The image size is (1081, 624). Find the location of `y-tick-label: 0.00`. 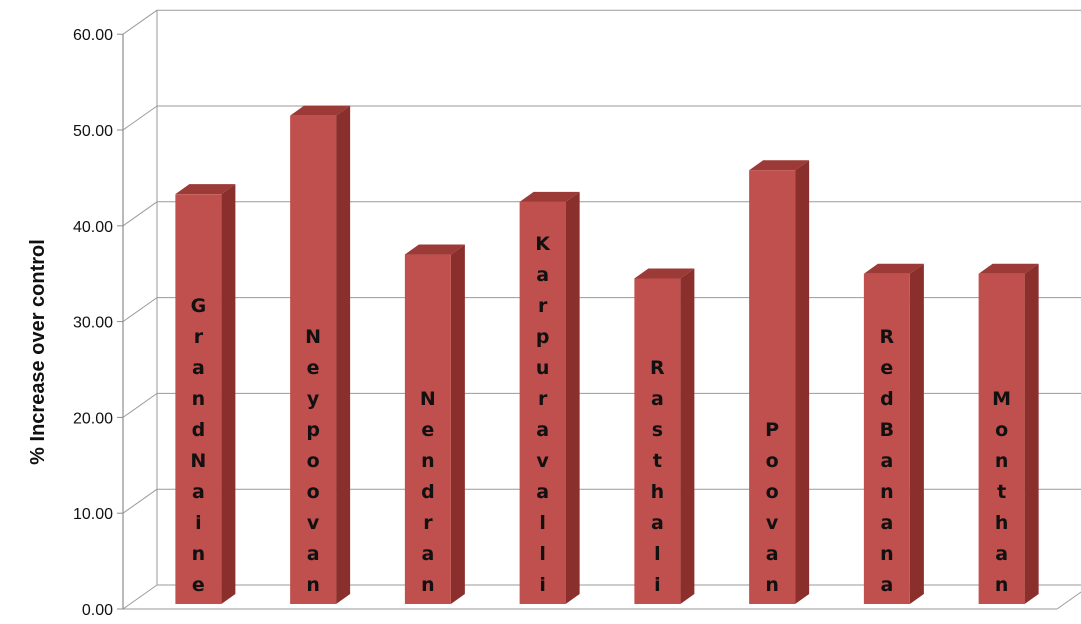

y-tick-label: 0.00 is located at coordinates (97, 610).